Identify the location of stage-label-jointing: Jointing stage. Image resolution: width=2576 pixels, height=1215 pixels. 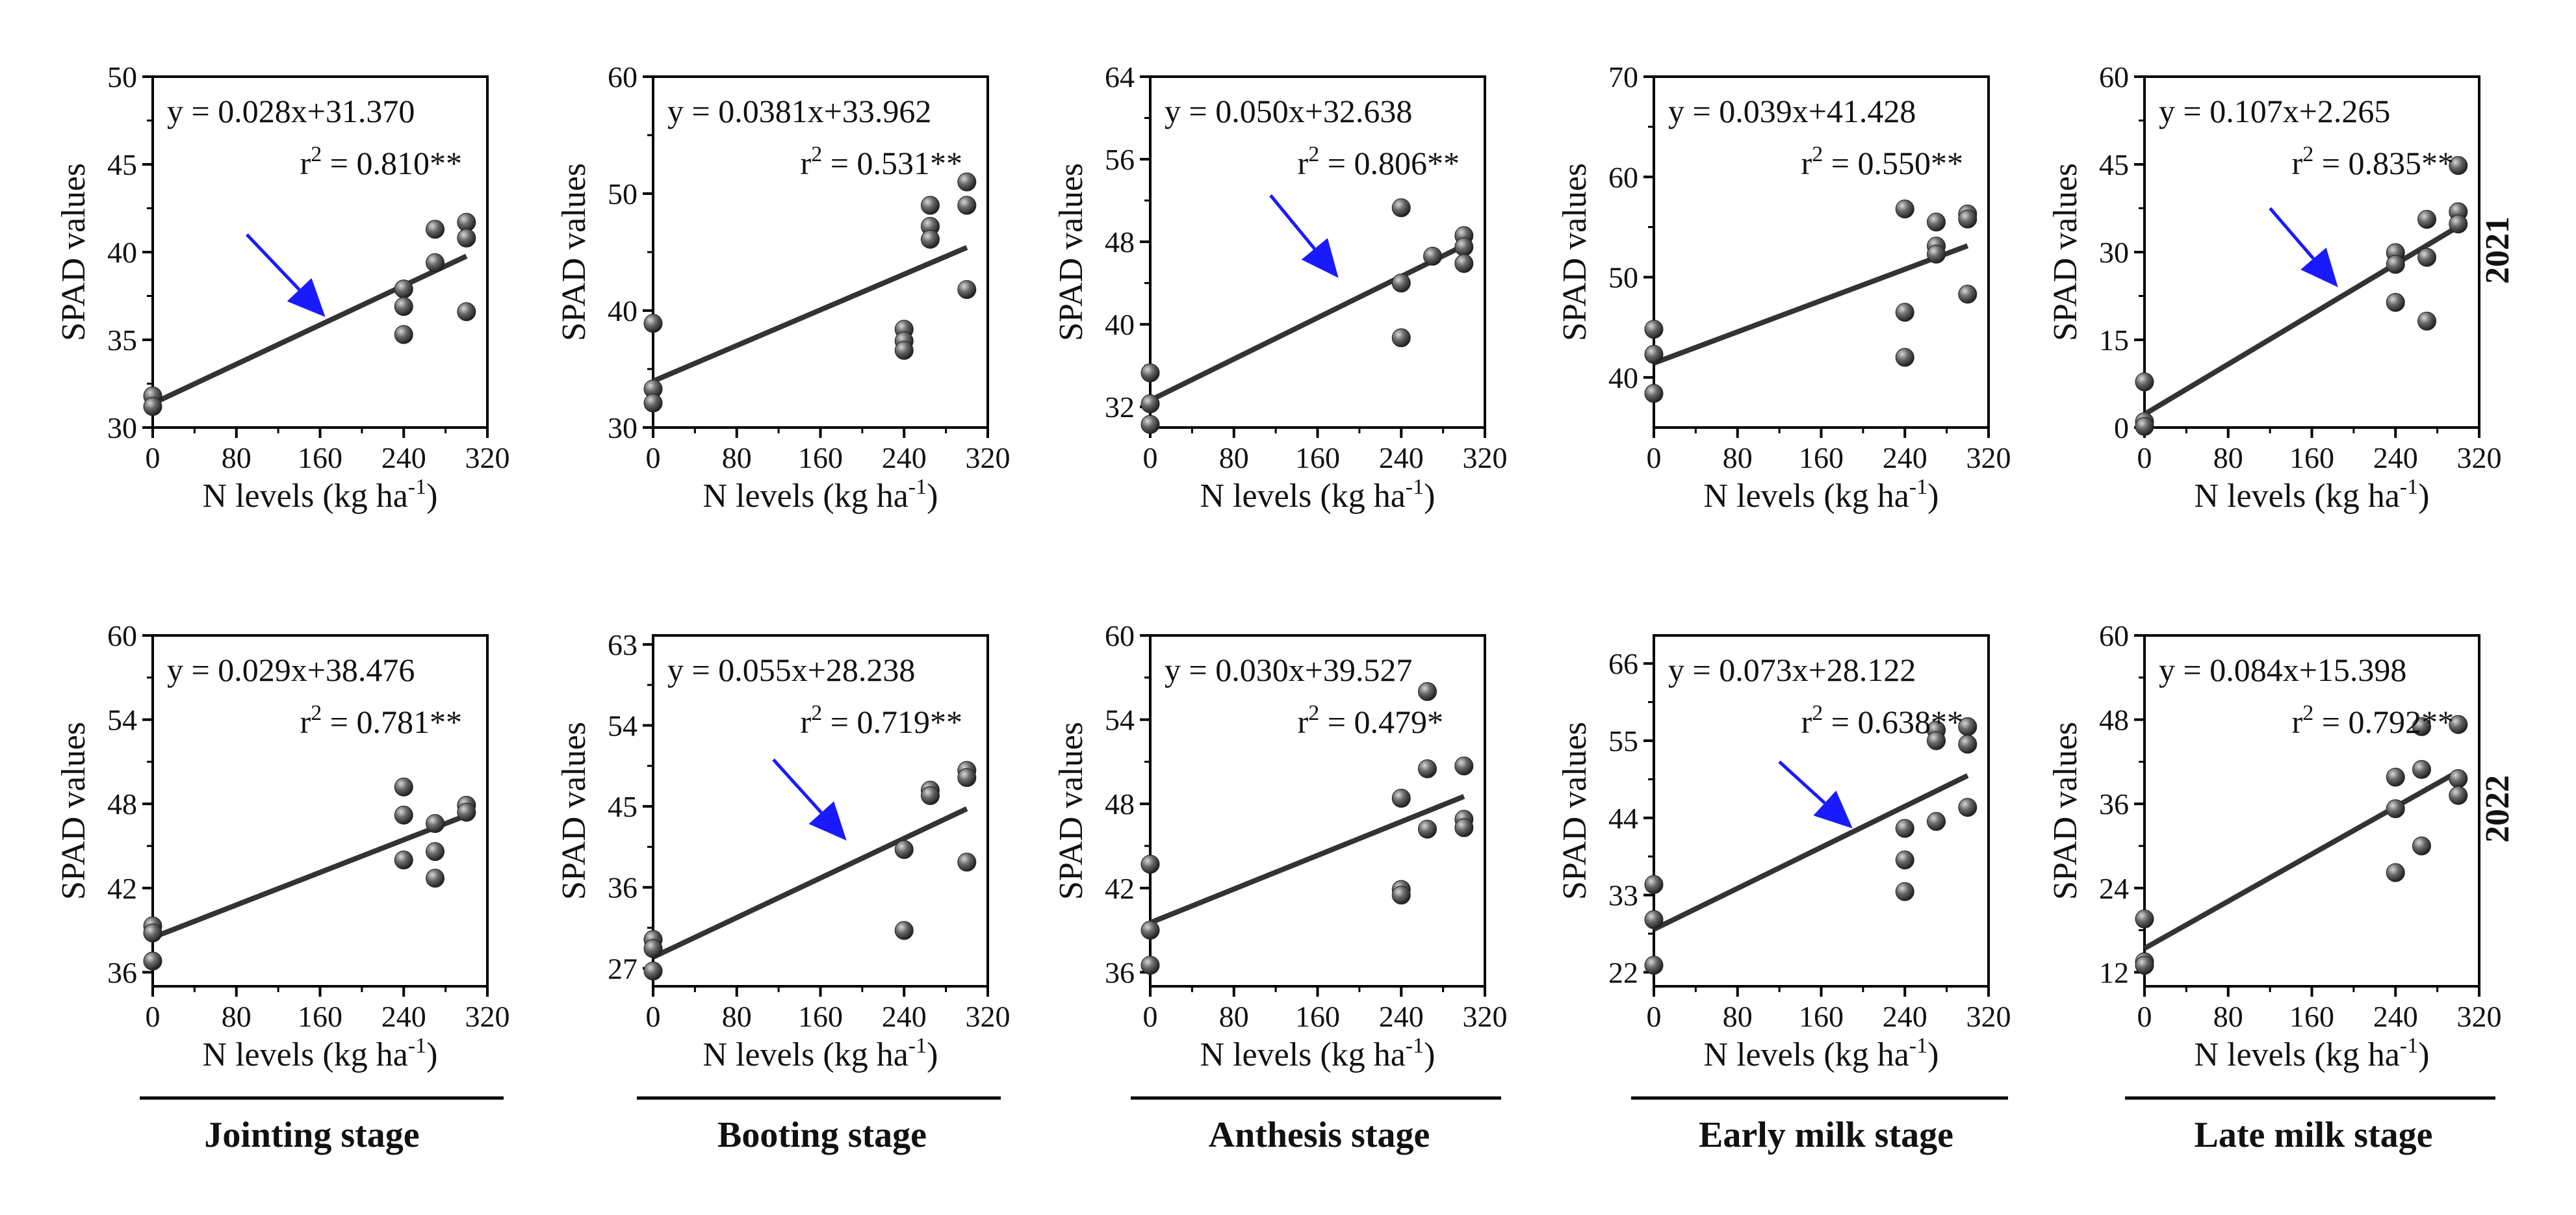
(311, 1135).